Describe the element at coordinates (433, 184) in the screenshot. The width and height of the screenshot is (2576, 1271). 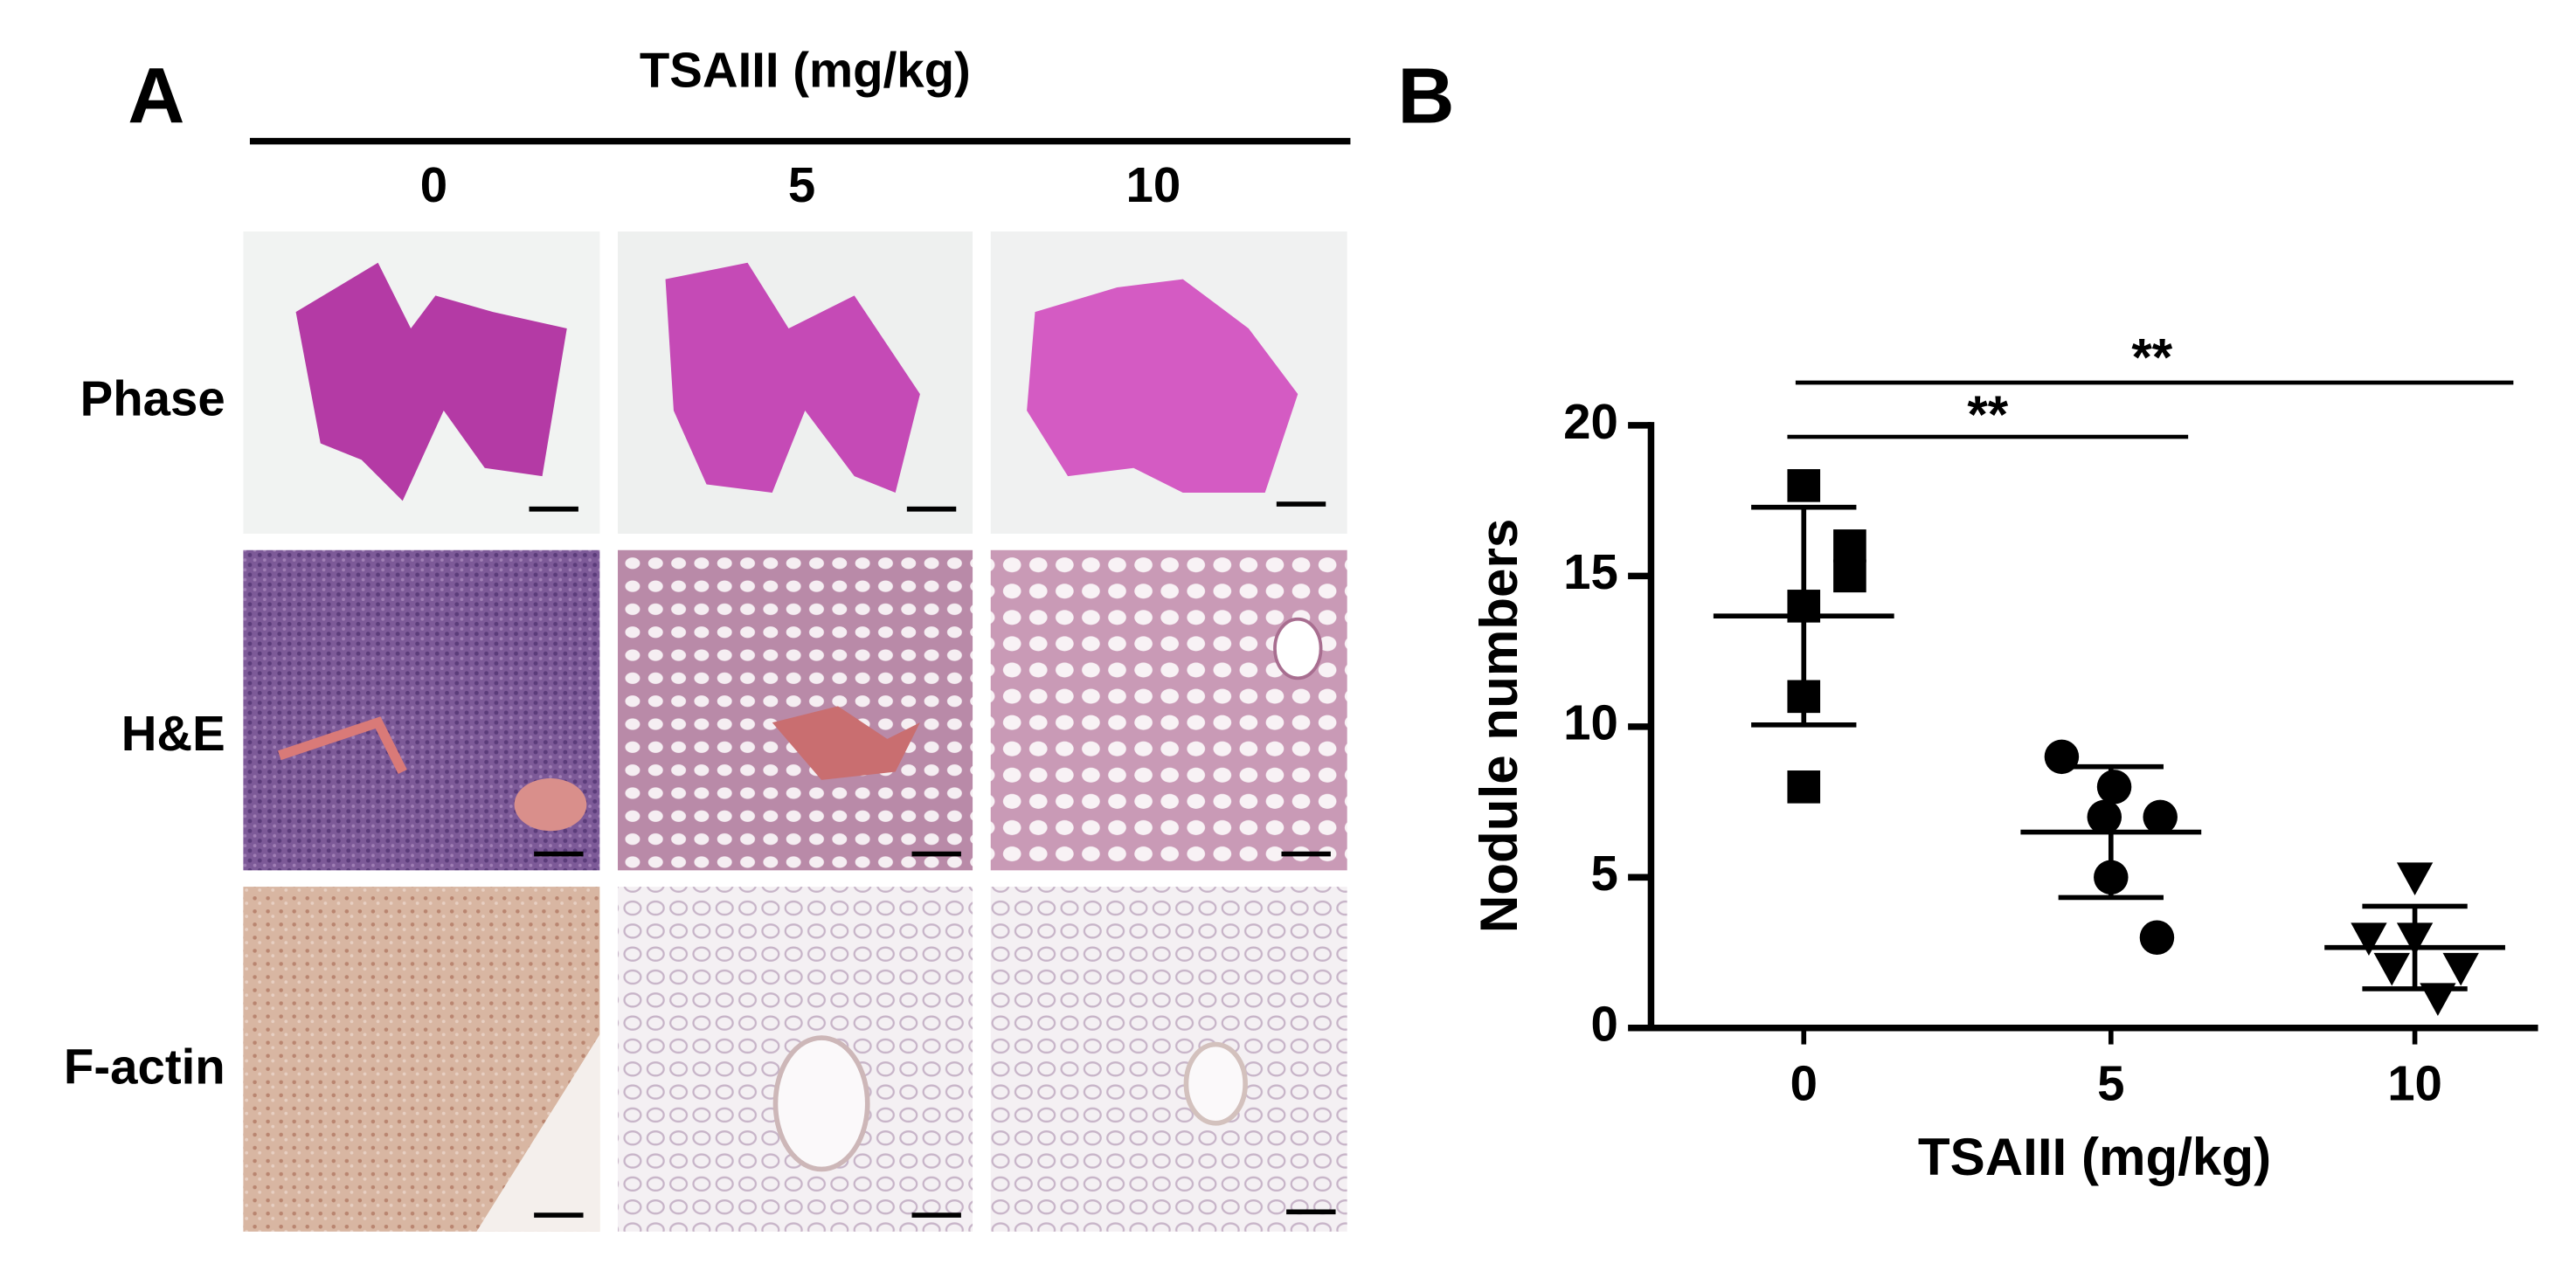
I see `column-label: 0` at that location.